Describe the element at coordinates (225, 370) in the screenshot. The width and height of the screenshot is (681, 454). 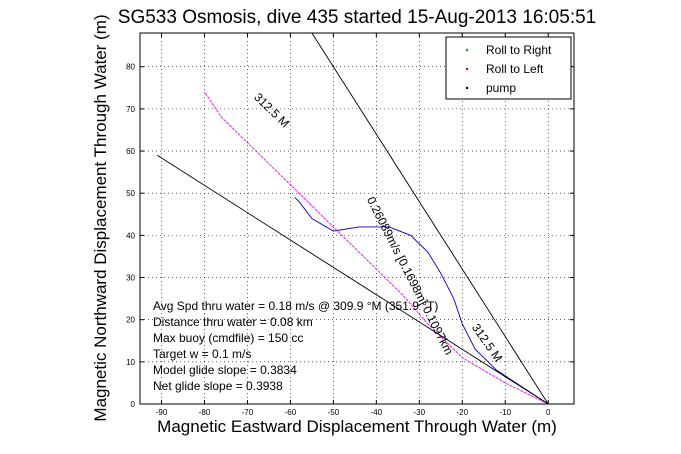
I see `stat-line: Model glide slope = 0.3834` at that location.